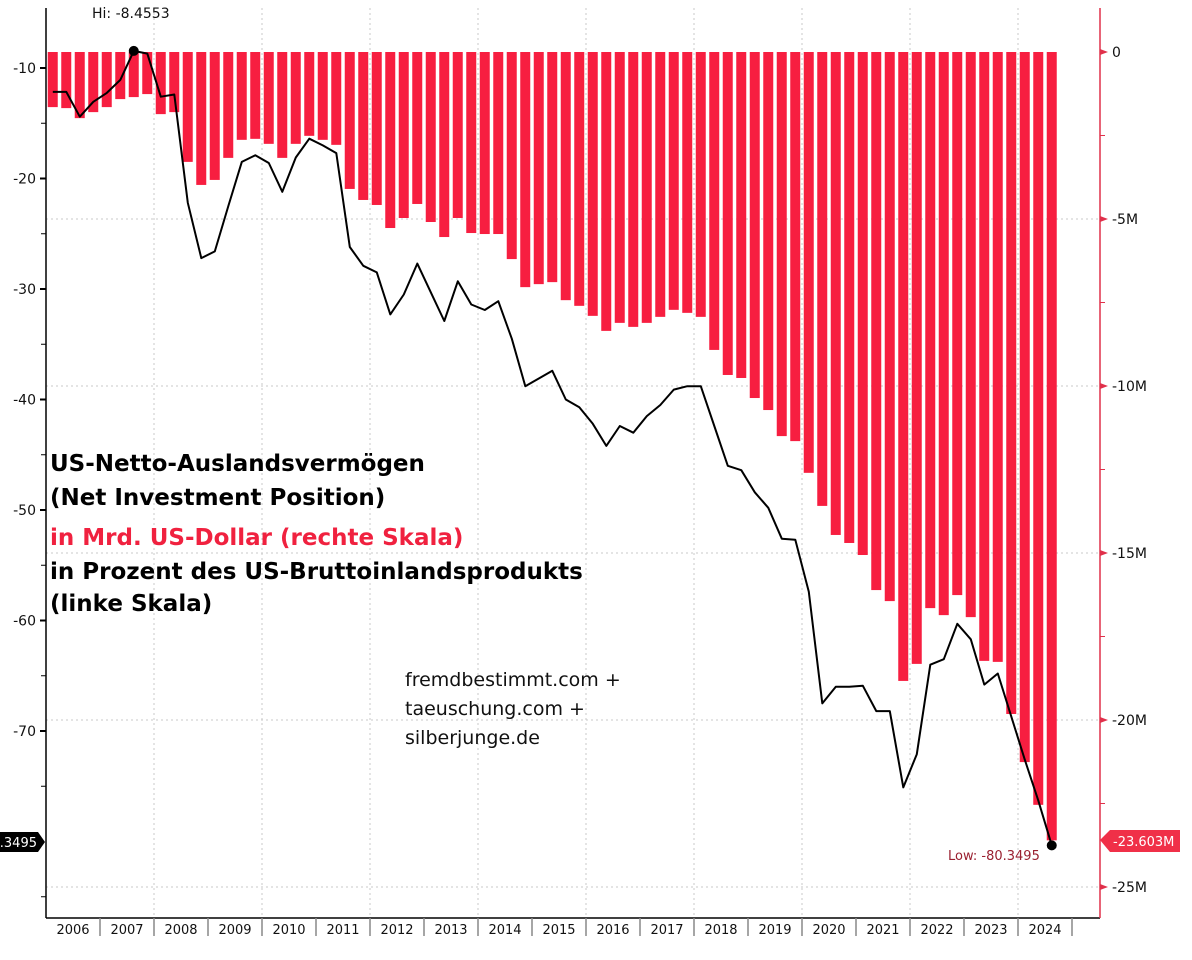 The image size is (1192, 960). What do you see at coordinates (1129, 554) in the screenshot?
I see `right-axis-tick-label: -15M` at bounding box center [1129, 554].